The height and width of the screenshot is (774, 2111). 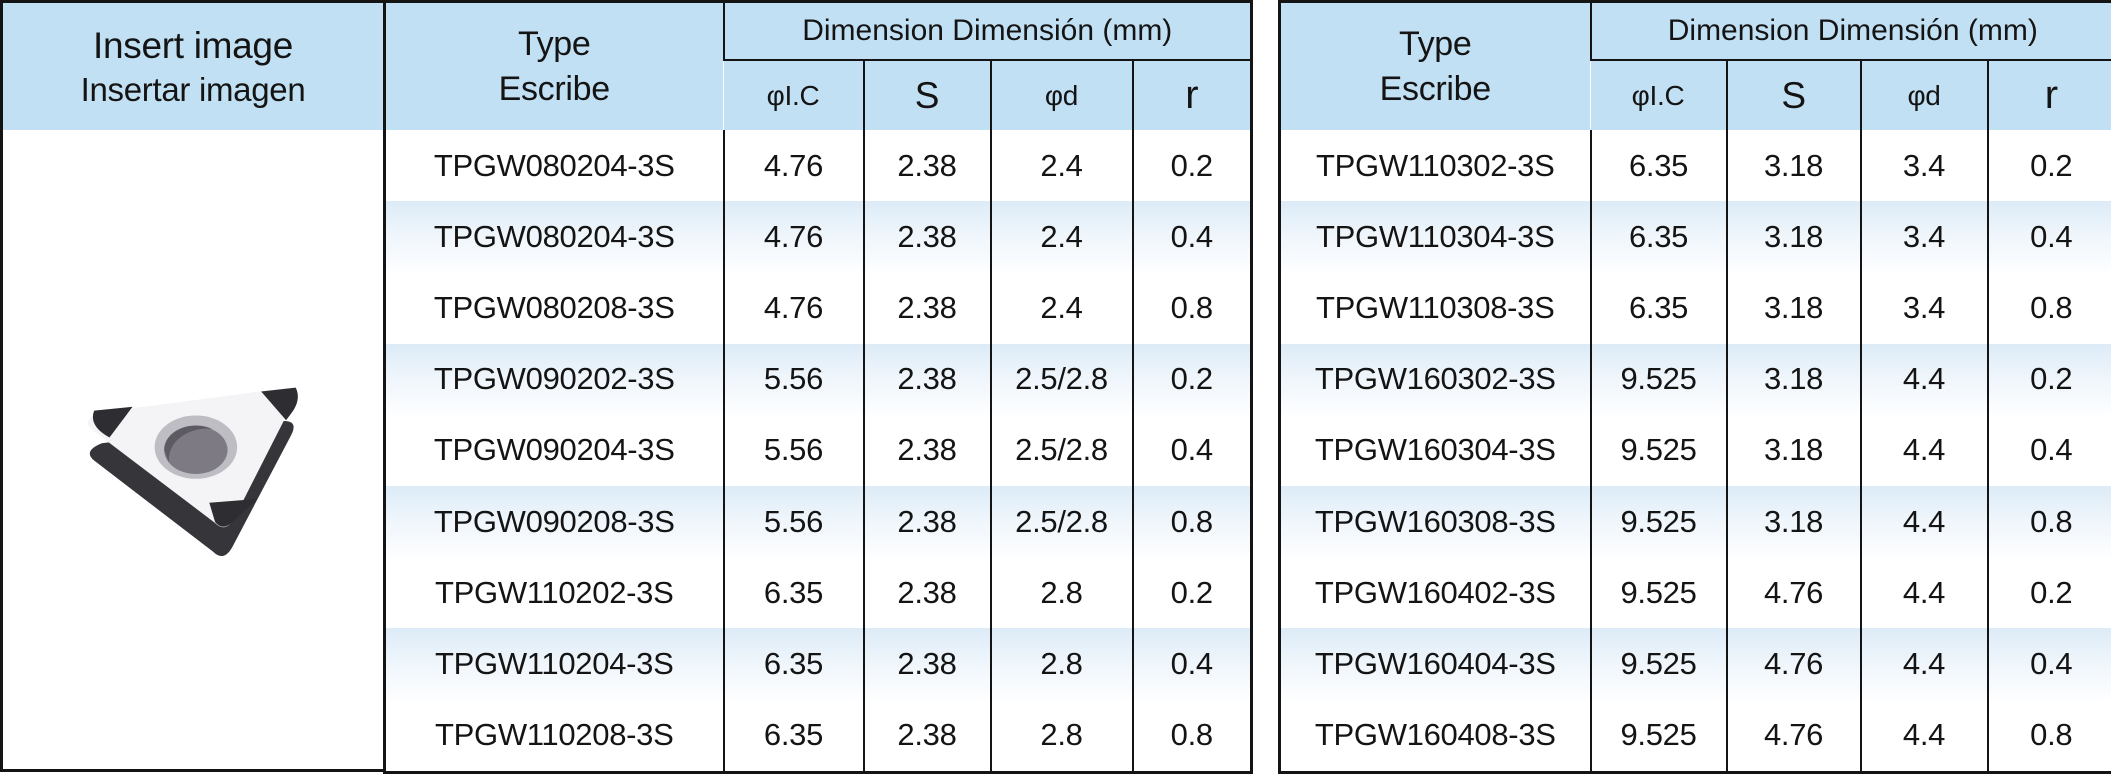 I want to click on table-row: TPGW090204-3S 5.56 2.38 2.5/2.8 0.4, so click(x=818, y=450).